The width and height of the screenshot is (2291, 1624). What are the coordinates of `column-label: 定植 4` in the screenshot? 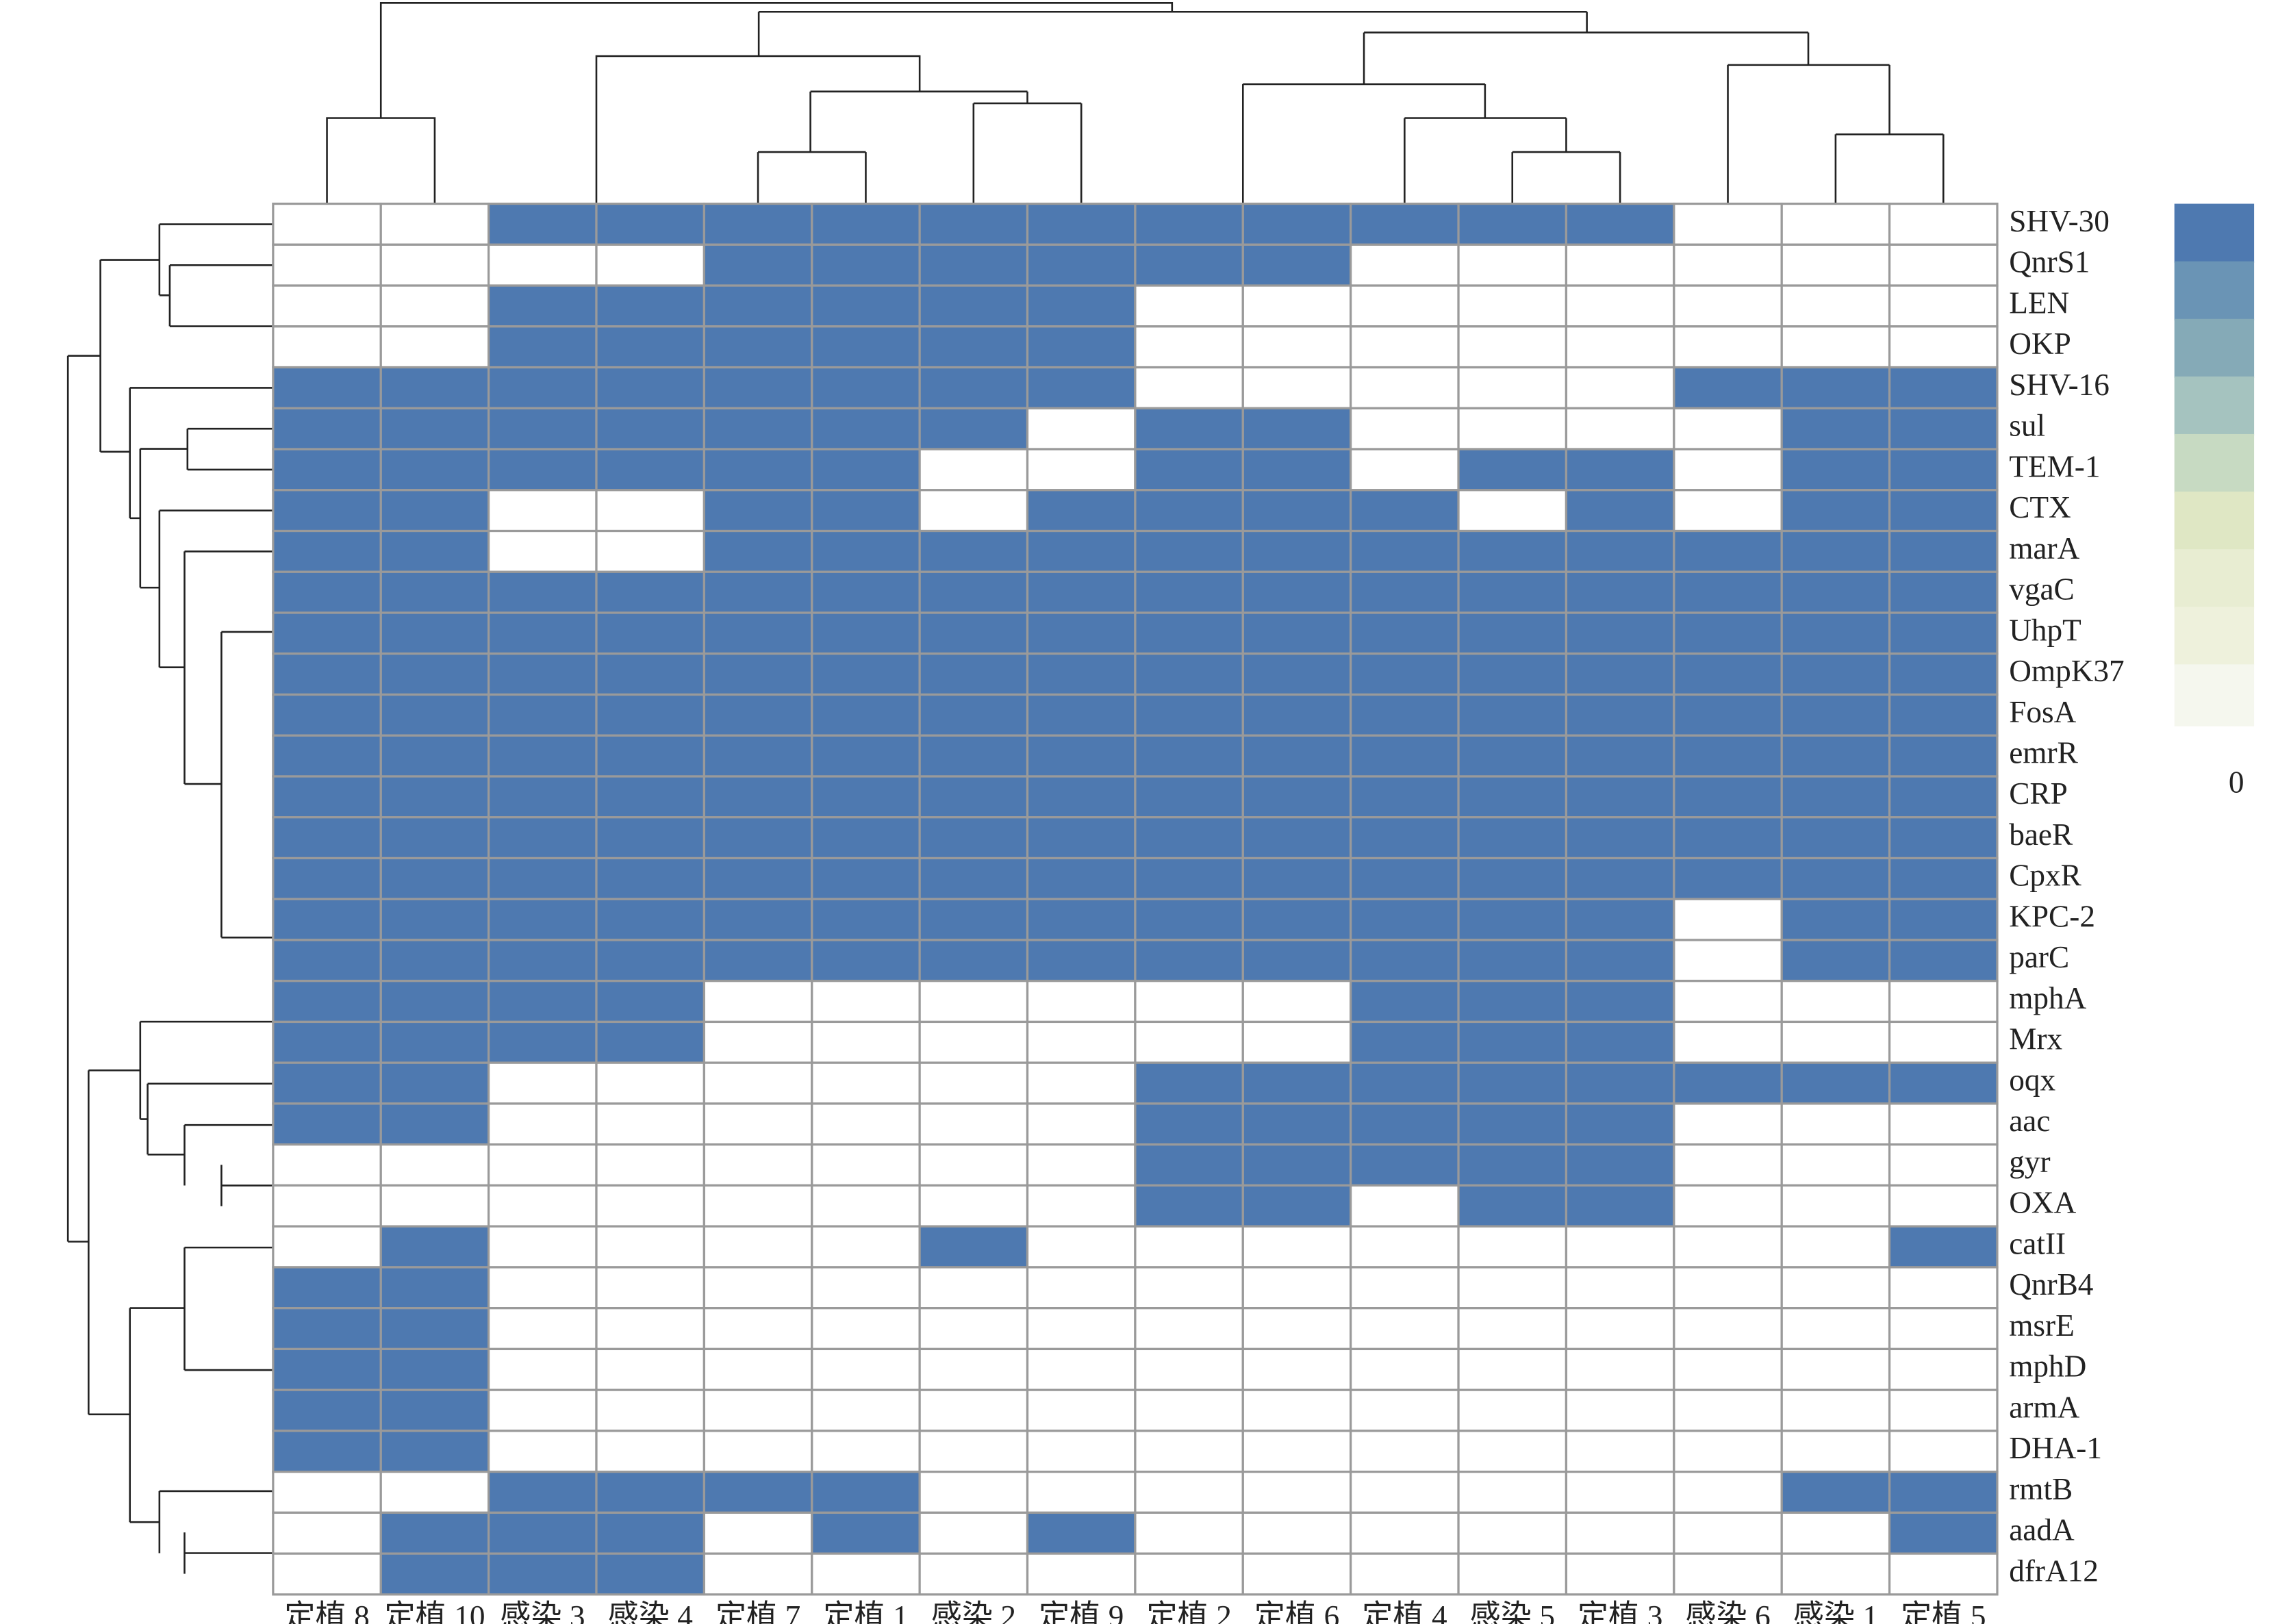 It's located at (1404, 1611).